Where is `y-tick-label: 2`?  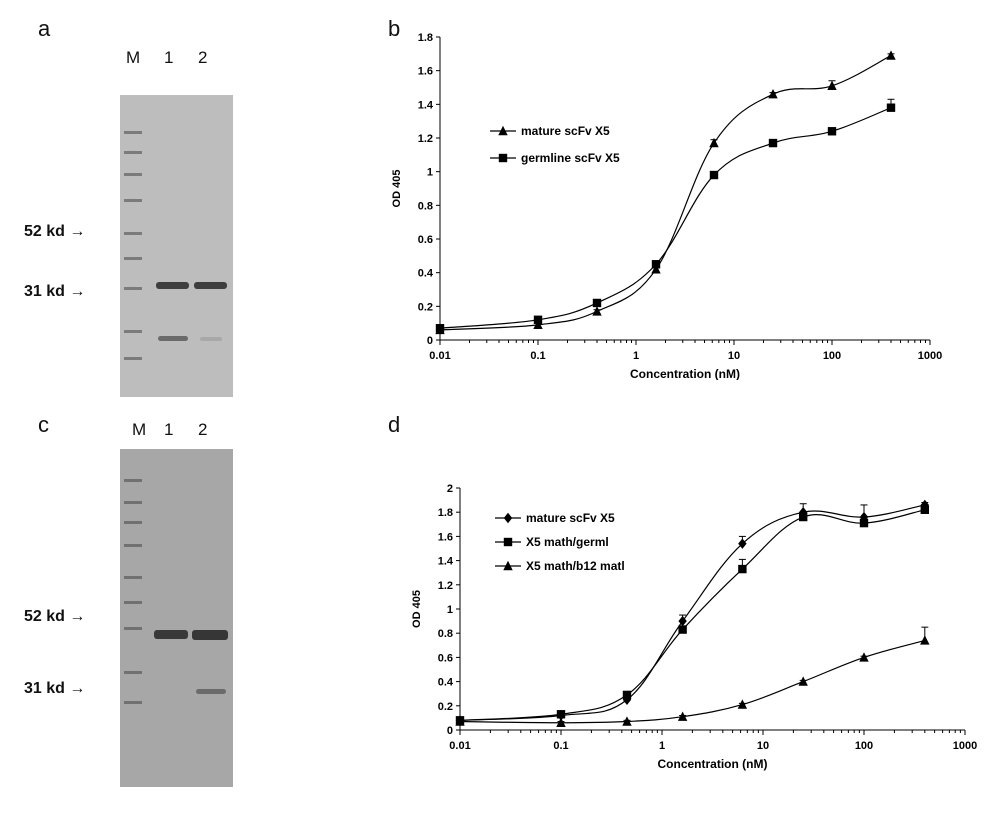
y-tick-label: 2 is located at coordinates (450, 489).